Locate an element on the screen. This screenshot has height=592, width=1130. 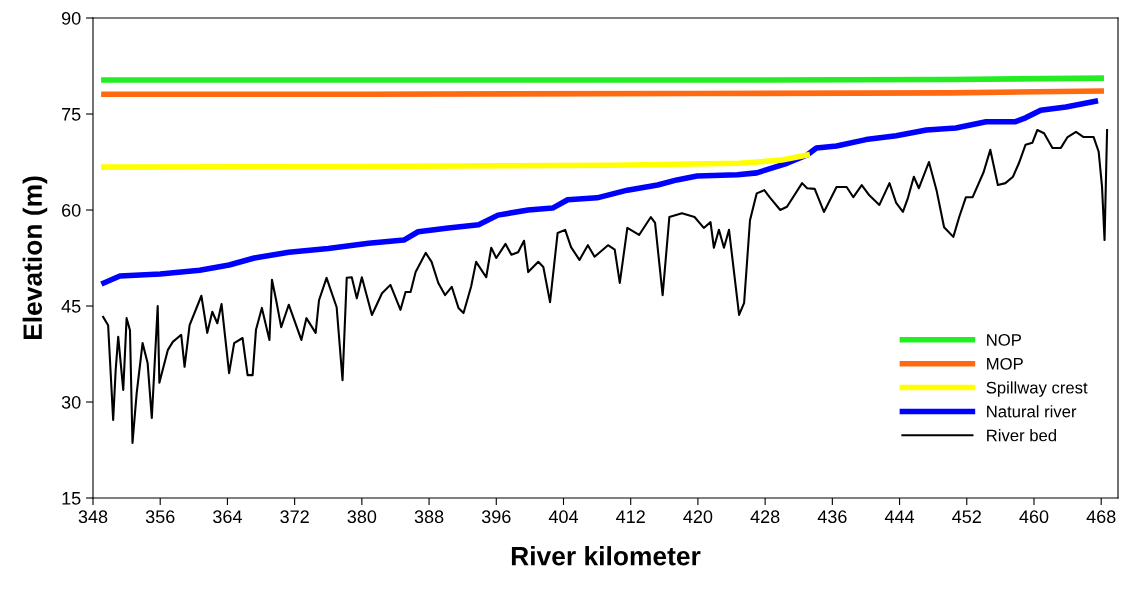
legend-label: NOP is located at coordinates (1004, 340).